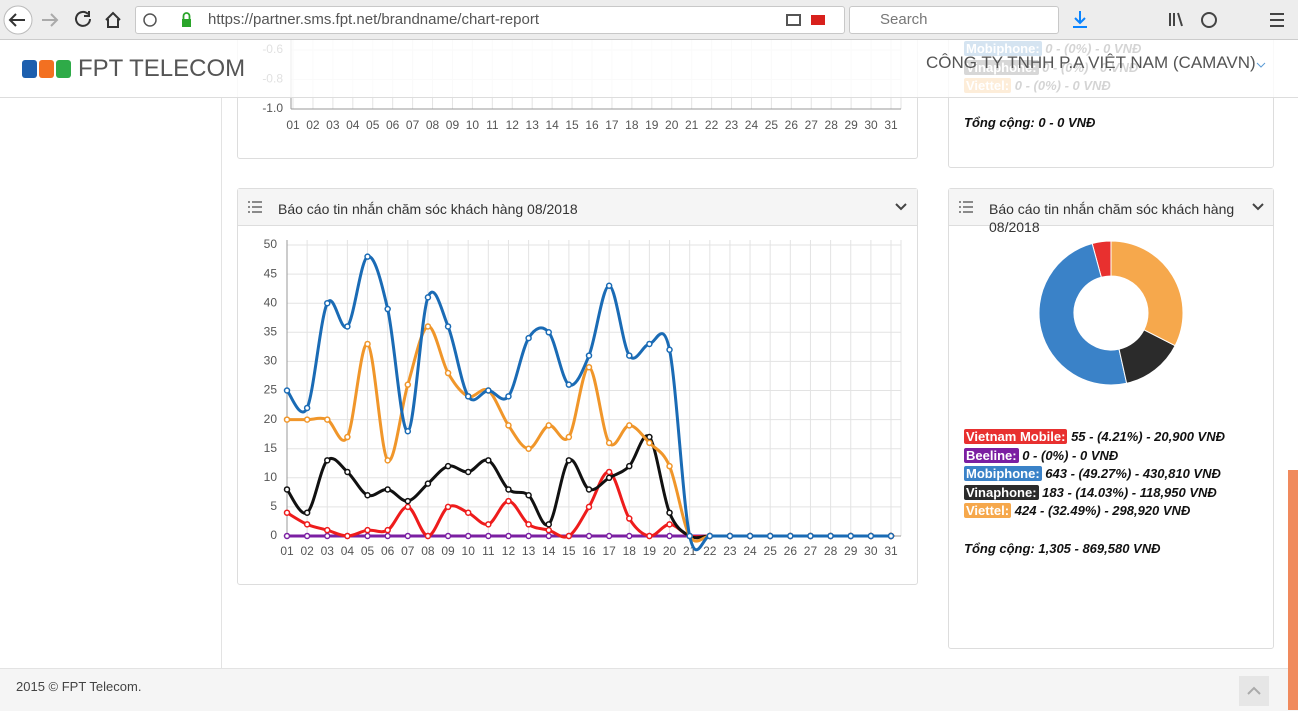 This screenshot has height=711, width=1298. Describe the element at coordinates (1003, 474) in the screenshot. I see `legend-badge: Mobiphone:` at that location.